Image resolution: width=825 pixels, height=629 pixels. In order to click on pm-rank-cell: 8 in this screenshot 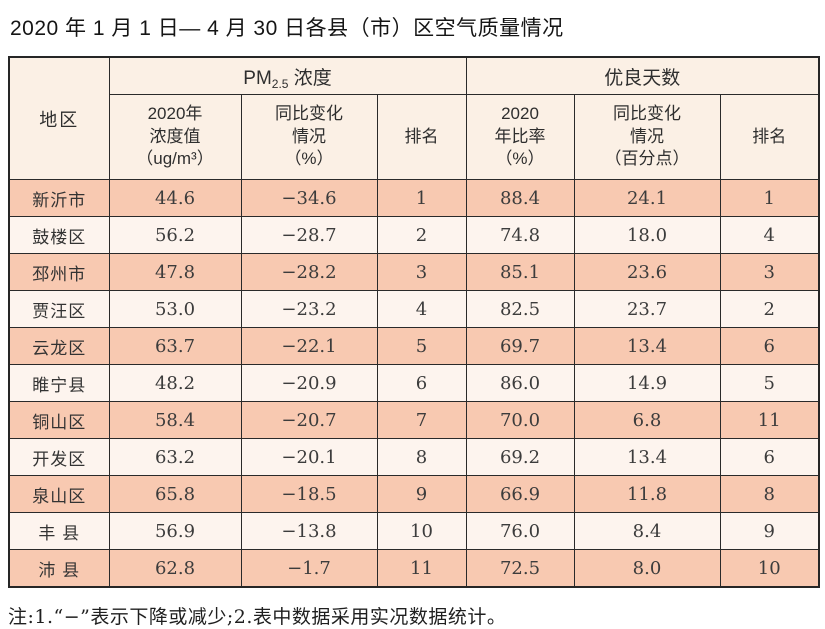, I will do `click(421, 457)`.